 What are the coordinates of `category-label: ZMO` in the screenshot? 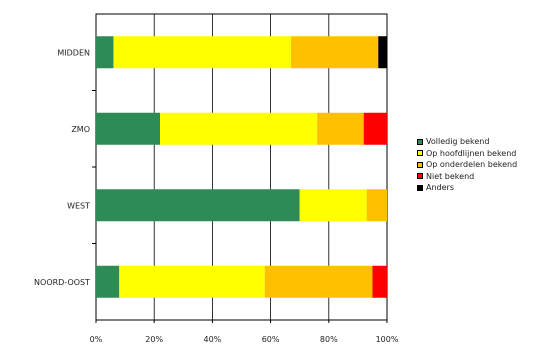 It's located at (80, 129).